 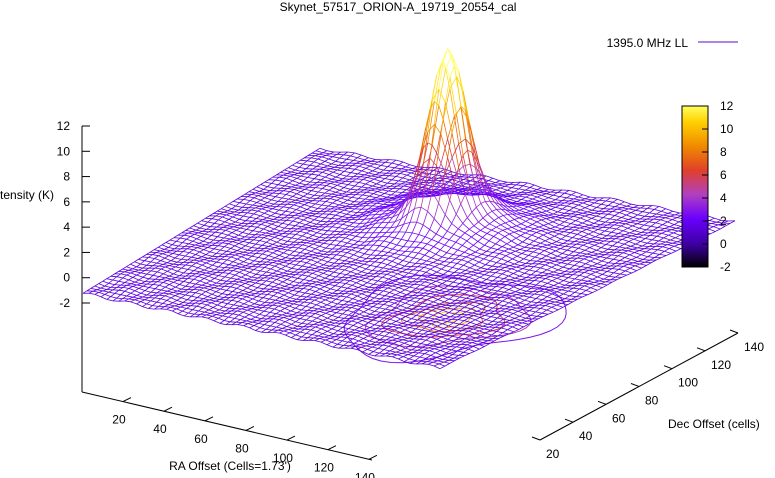 What do you see at coordinates (64, 151) in the screenshot?
I see `z-tick-label: 10` at bounding box center [64, 151].